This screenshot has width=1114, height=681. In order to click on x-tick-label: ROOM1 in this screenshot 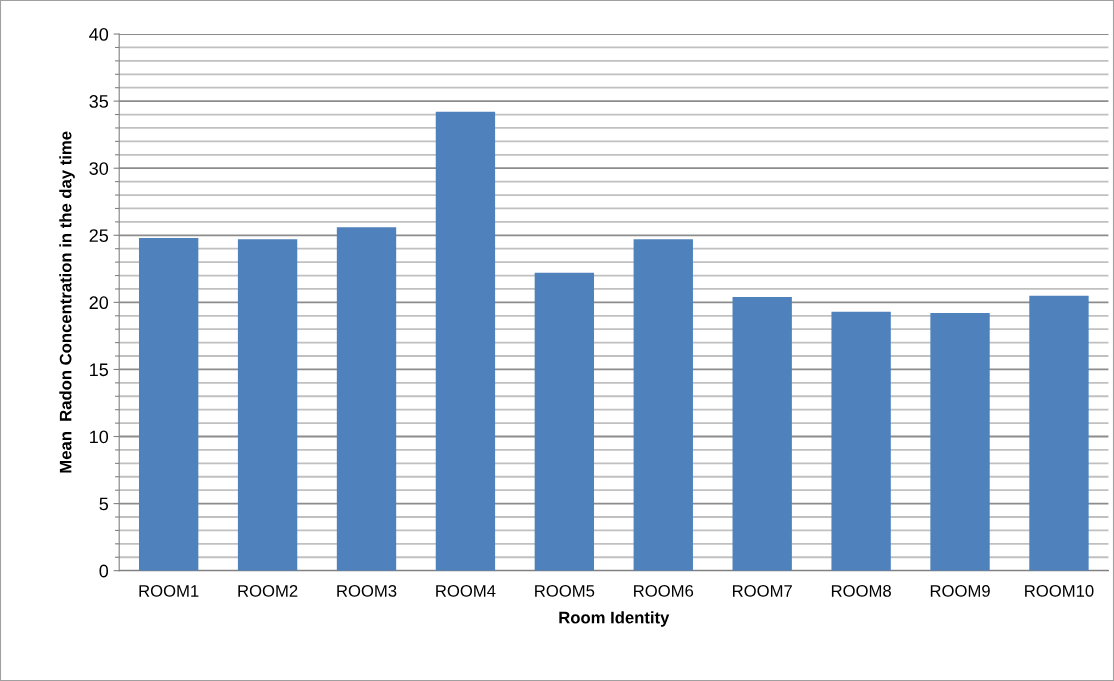, I will do `click(169, 591)`.